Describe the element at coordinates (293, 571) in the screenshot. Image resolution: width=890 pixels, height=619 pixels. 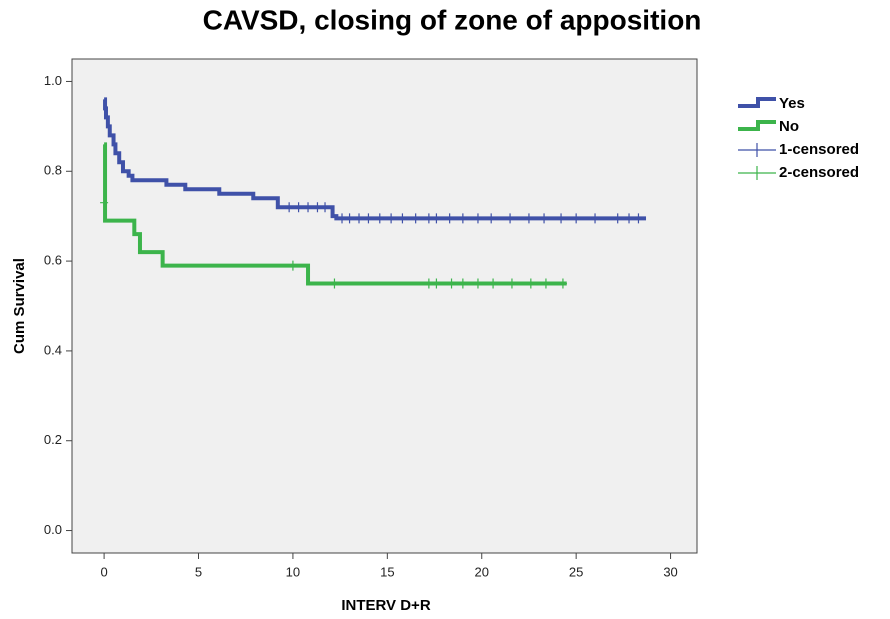
I see `x-tick-label: 10` at that location.